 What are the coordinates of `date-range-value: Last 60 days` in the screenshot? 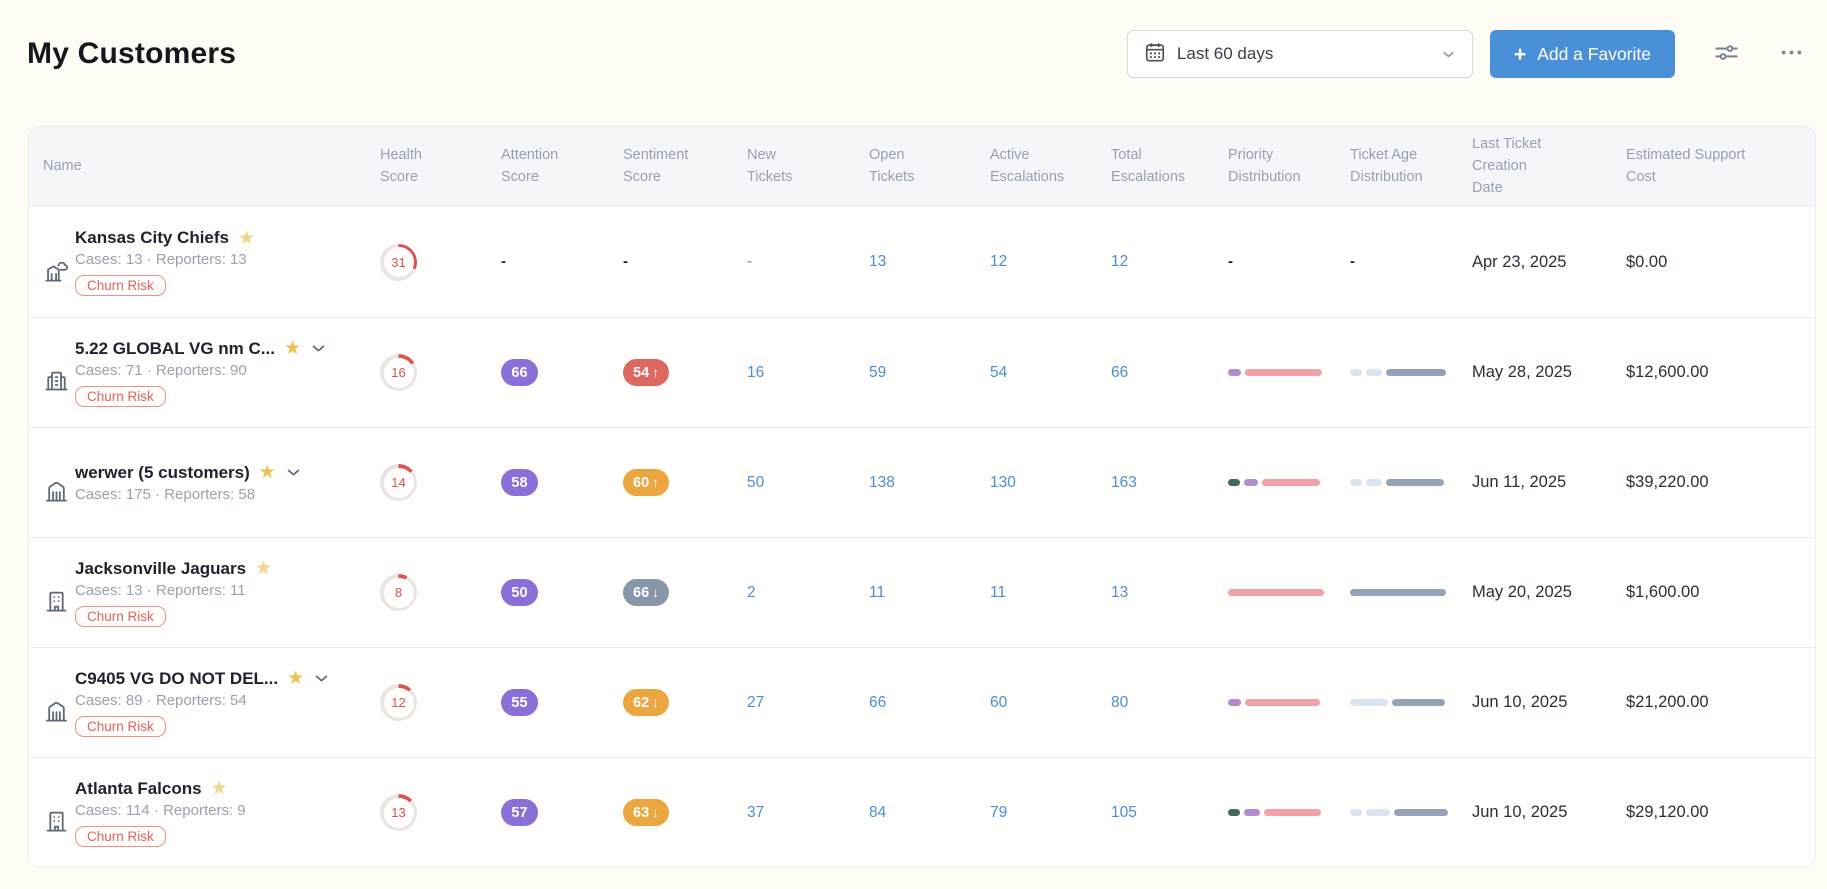 It's located at (1225, 53).